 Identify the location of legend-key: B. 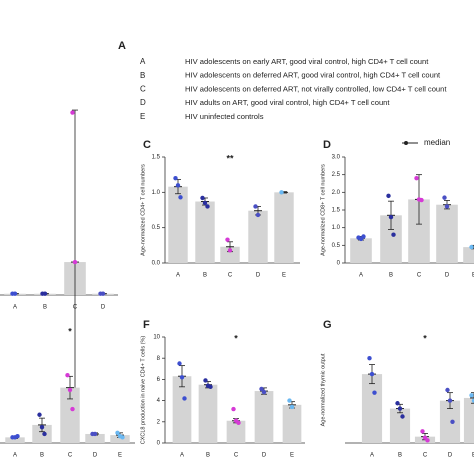
(142, 75).